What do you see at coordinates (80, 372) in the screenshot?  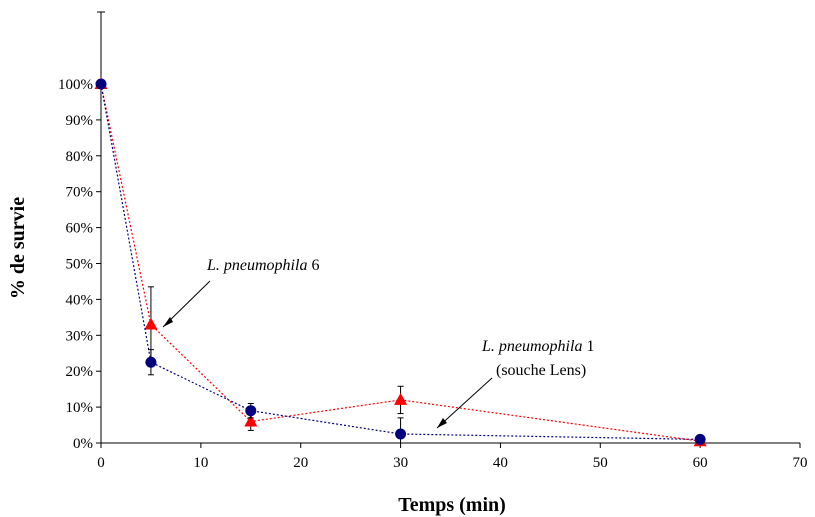 I see `y-tick-label: 20%` at bounding box center [80, 372].